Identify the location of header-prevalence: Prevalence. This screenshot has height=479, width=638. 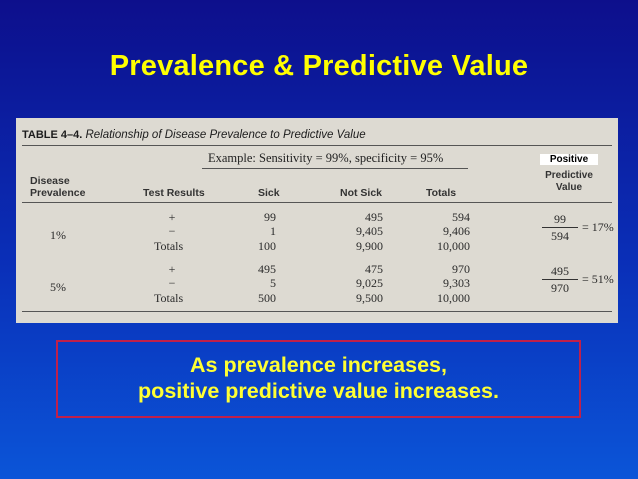
(58, 193).